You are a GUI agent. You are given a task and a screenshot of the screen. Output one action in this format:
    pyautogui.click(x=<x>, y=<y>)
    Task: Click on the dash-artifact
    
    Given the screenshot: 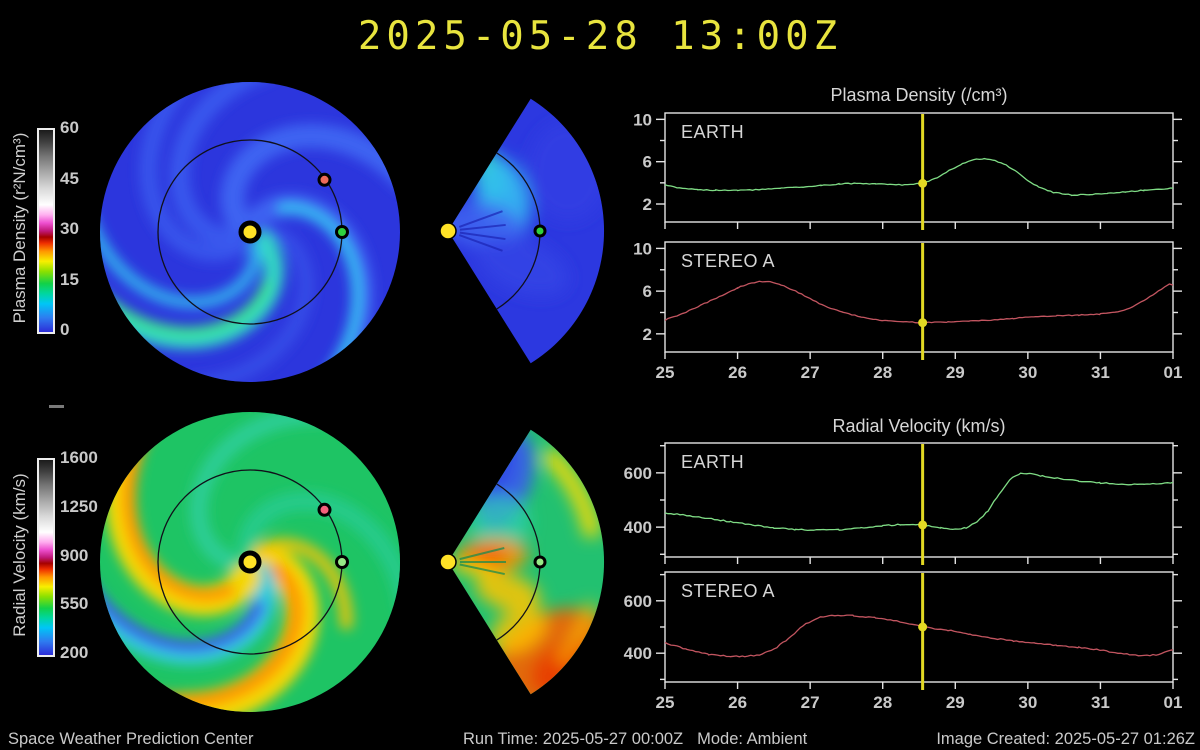 What is the action you would take?
    pyautogui.click(x=56, y=406)
    